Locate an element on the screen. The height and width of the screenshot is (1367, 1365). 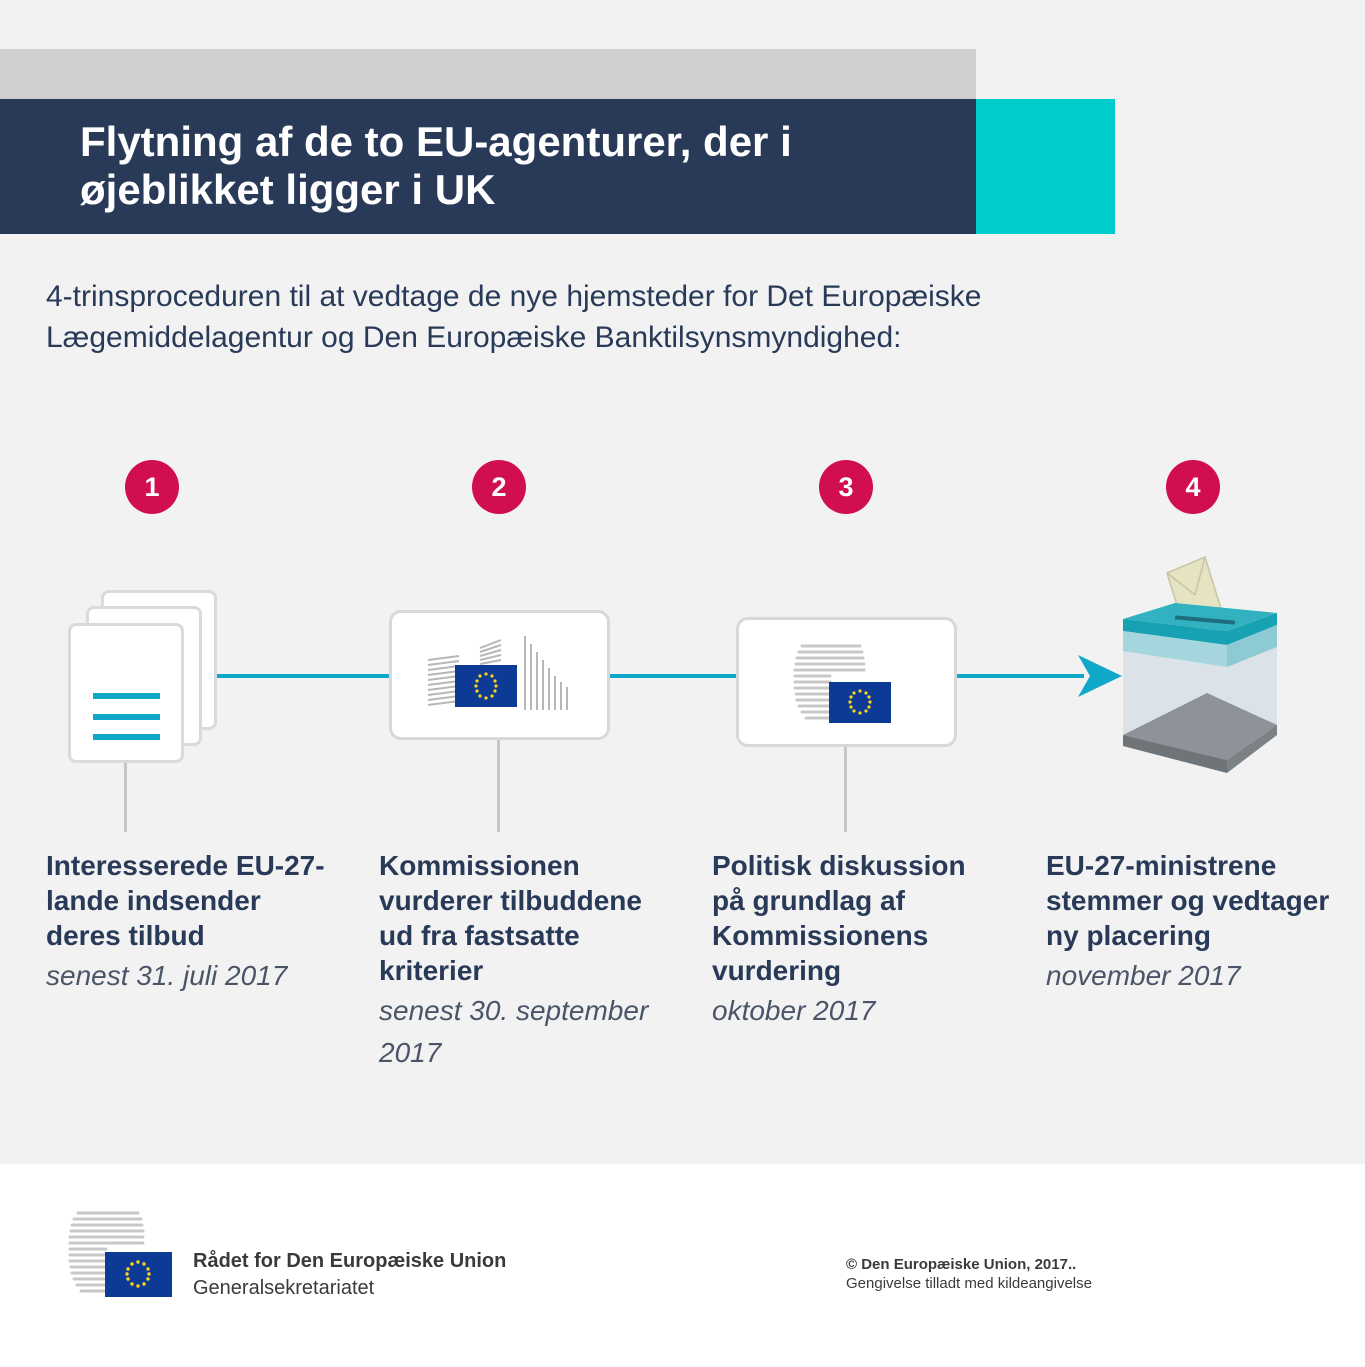
step-3-number-badge: 3 is located at coordinates (846, 487).